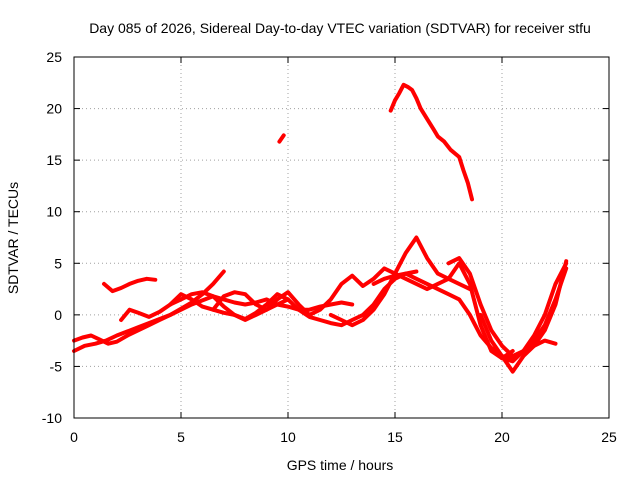  I want to click on x-tick-label: 10, so click(288, 437).